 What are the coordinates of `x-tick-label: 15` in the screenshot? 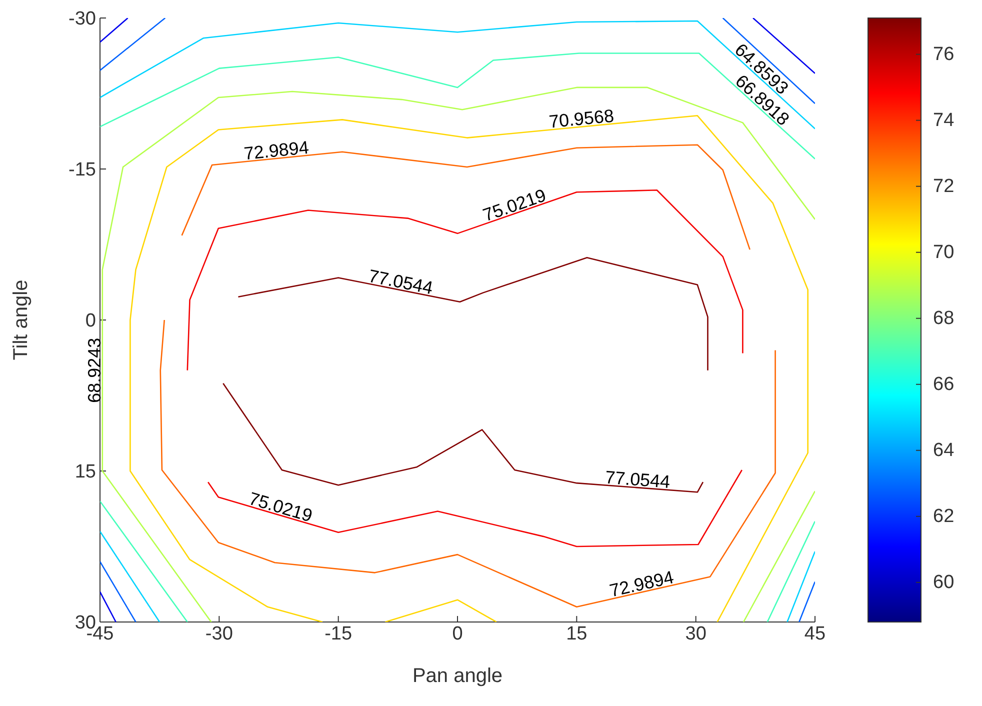 It's located at (577, 633).